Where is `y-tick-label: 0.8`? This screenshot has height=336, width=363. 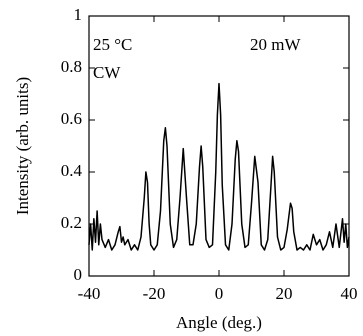
y-tick-label: 0.8 is located at coordinates (71, 66).